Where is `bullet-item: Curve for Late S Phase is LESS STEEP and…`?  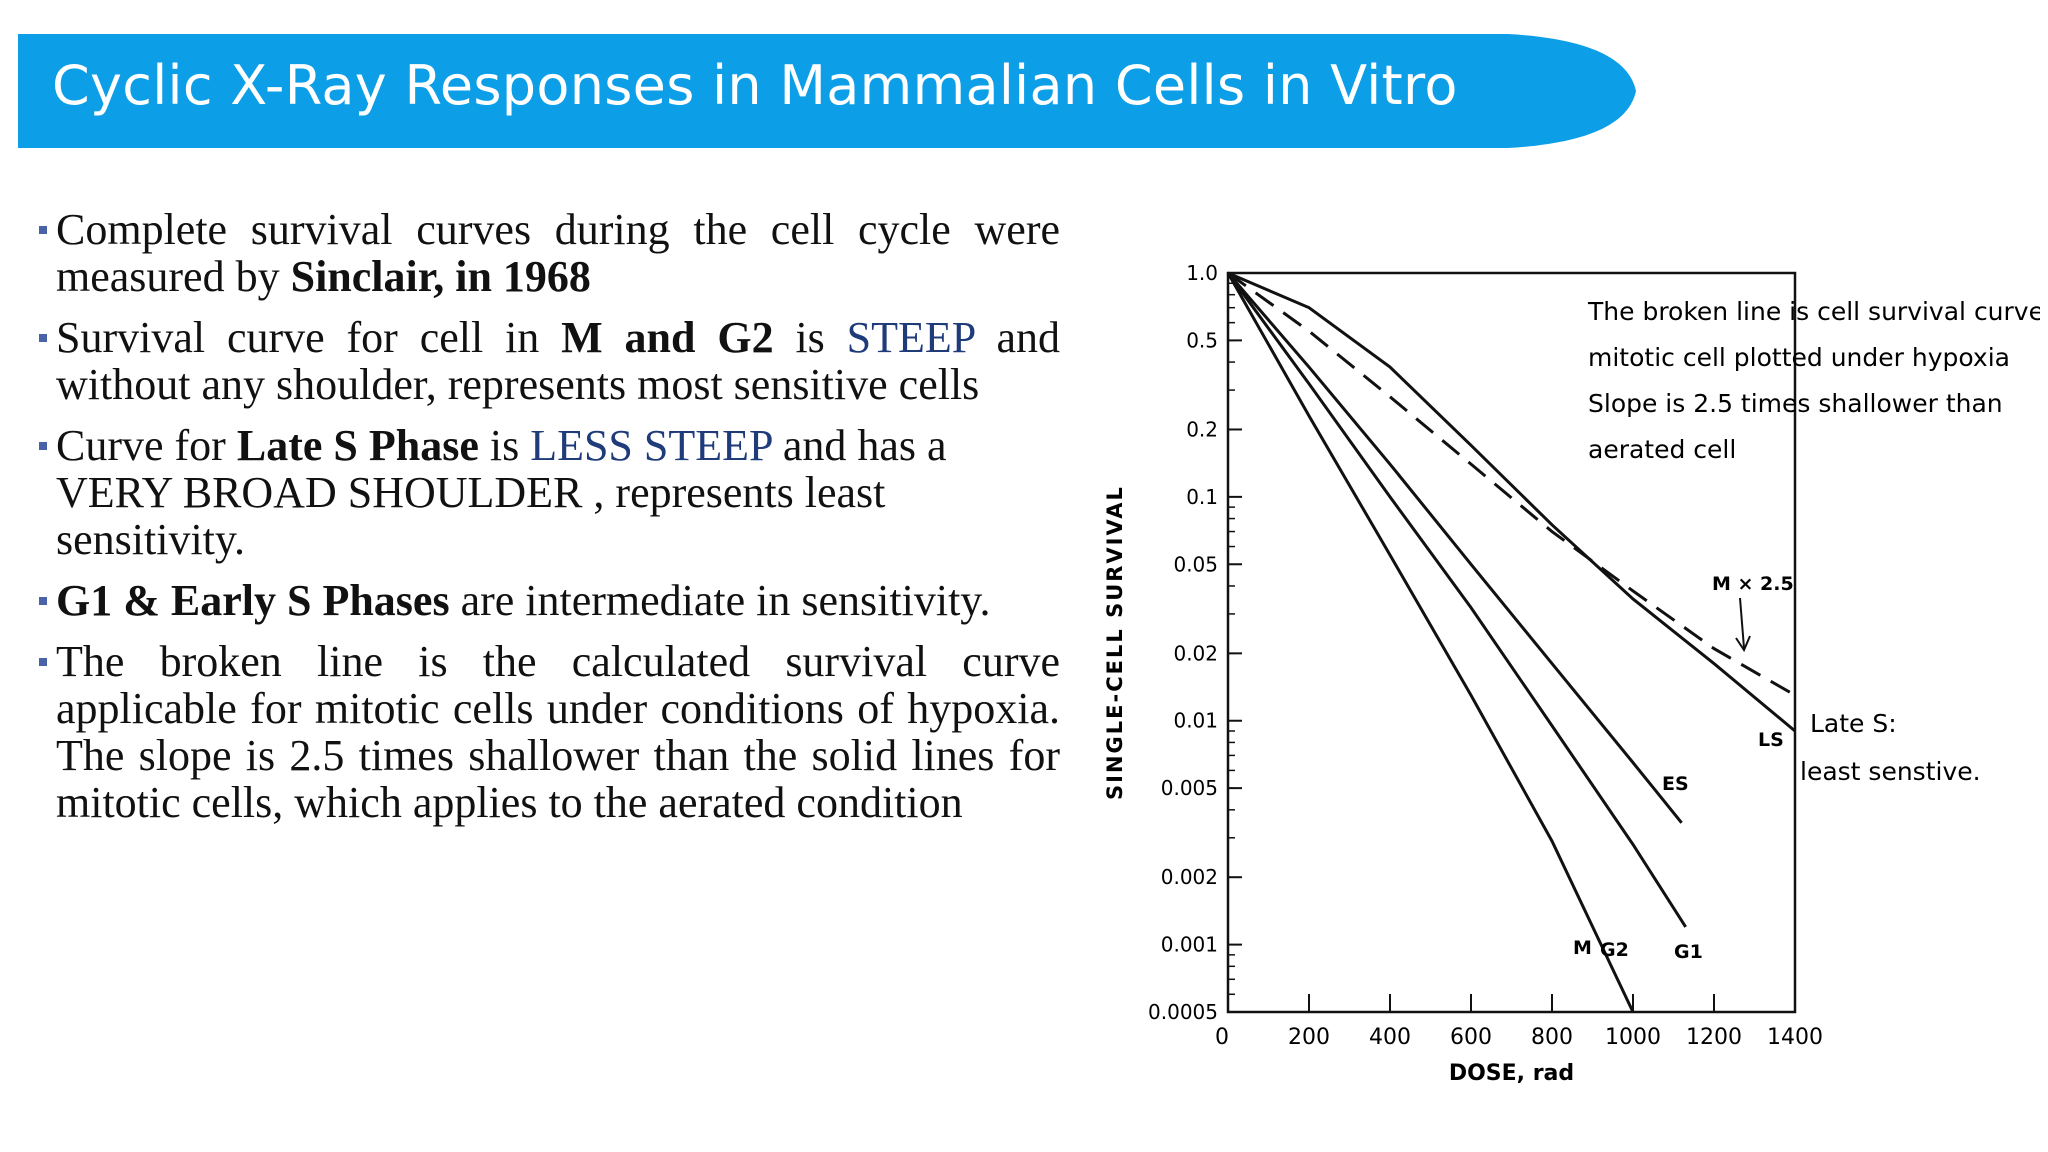 bullet-item: Curve for Late S Phase is LESS STEEP and… is located at coordinates (548, 492).